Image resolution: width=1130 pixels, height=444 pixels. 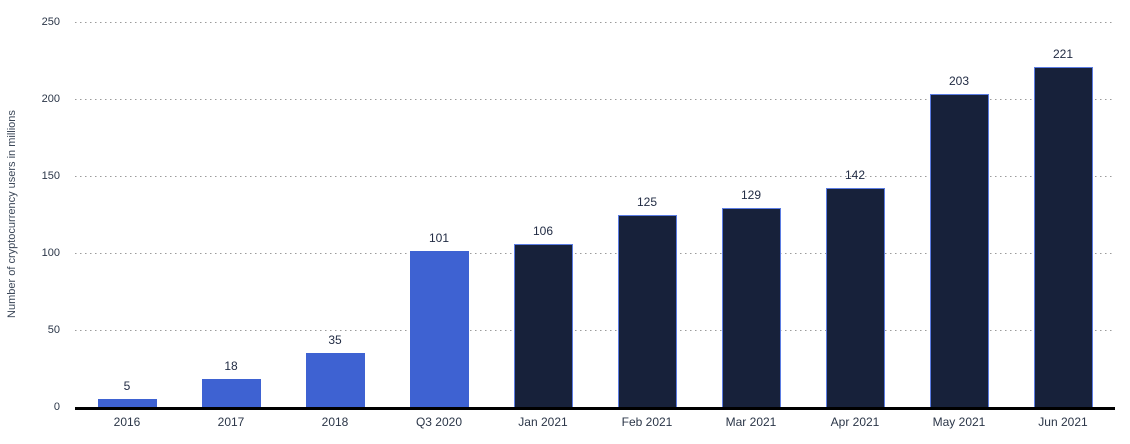 I want to click on bar-value-2018: 35, so click(x=335, y=340).